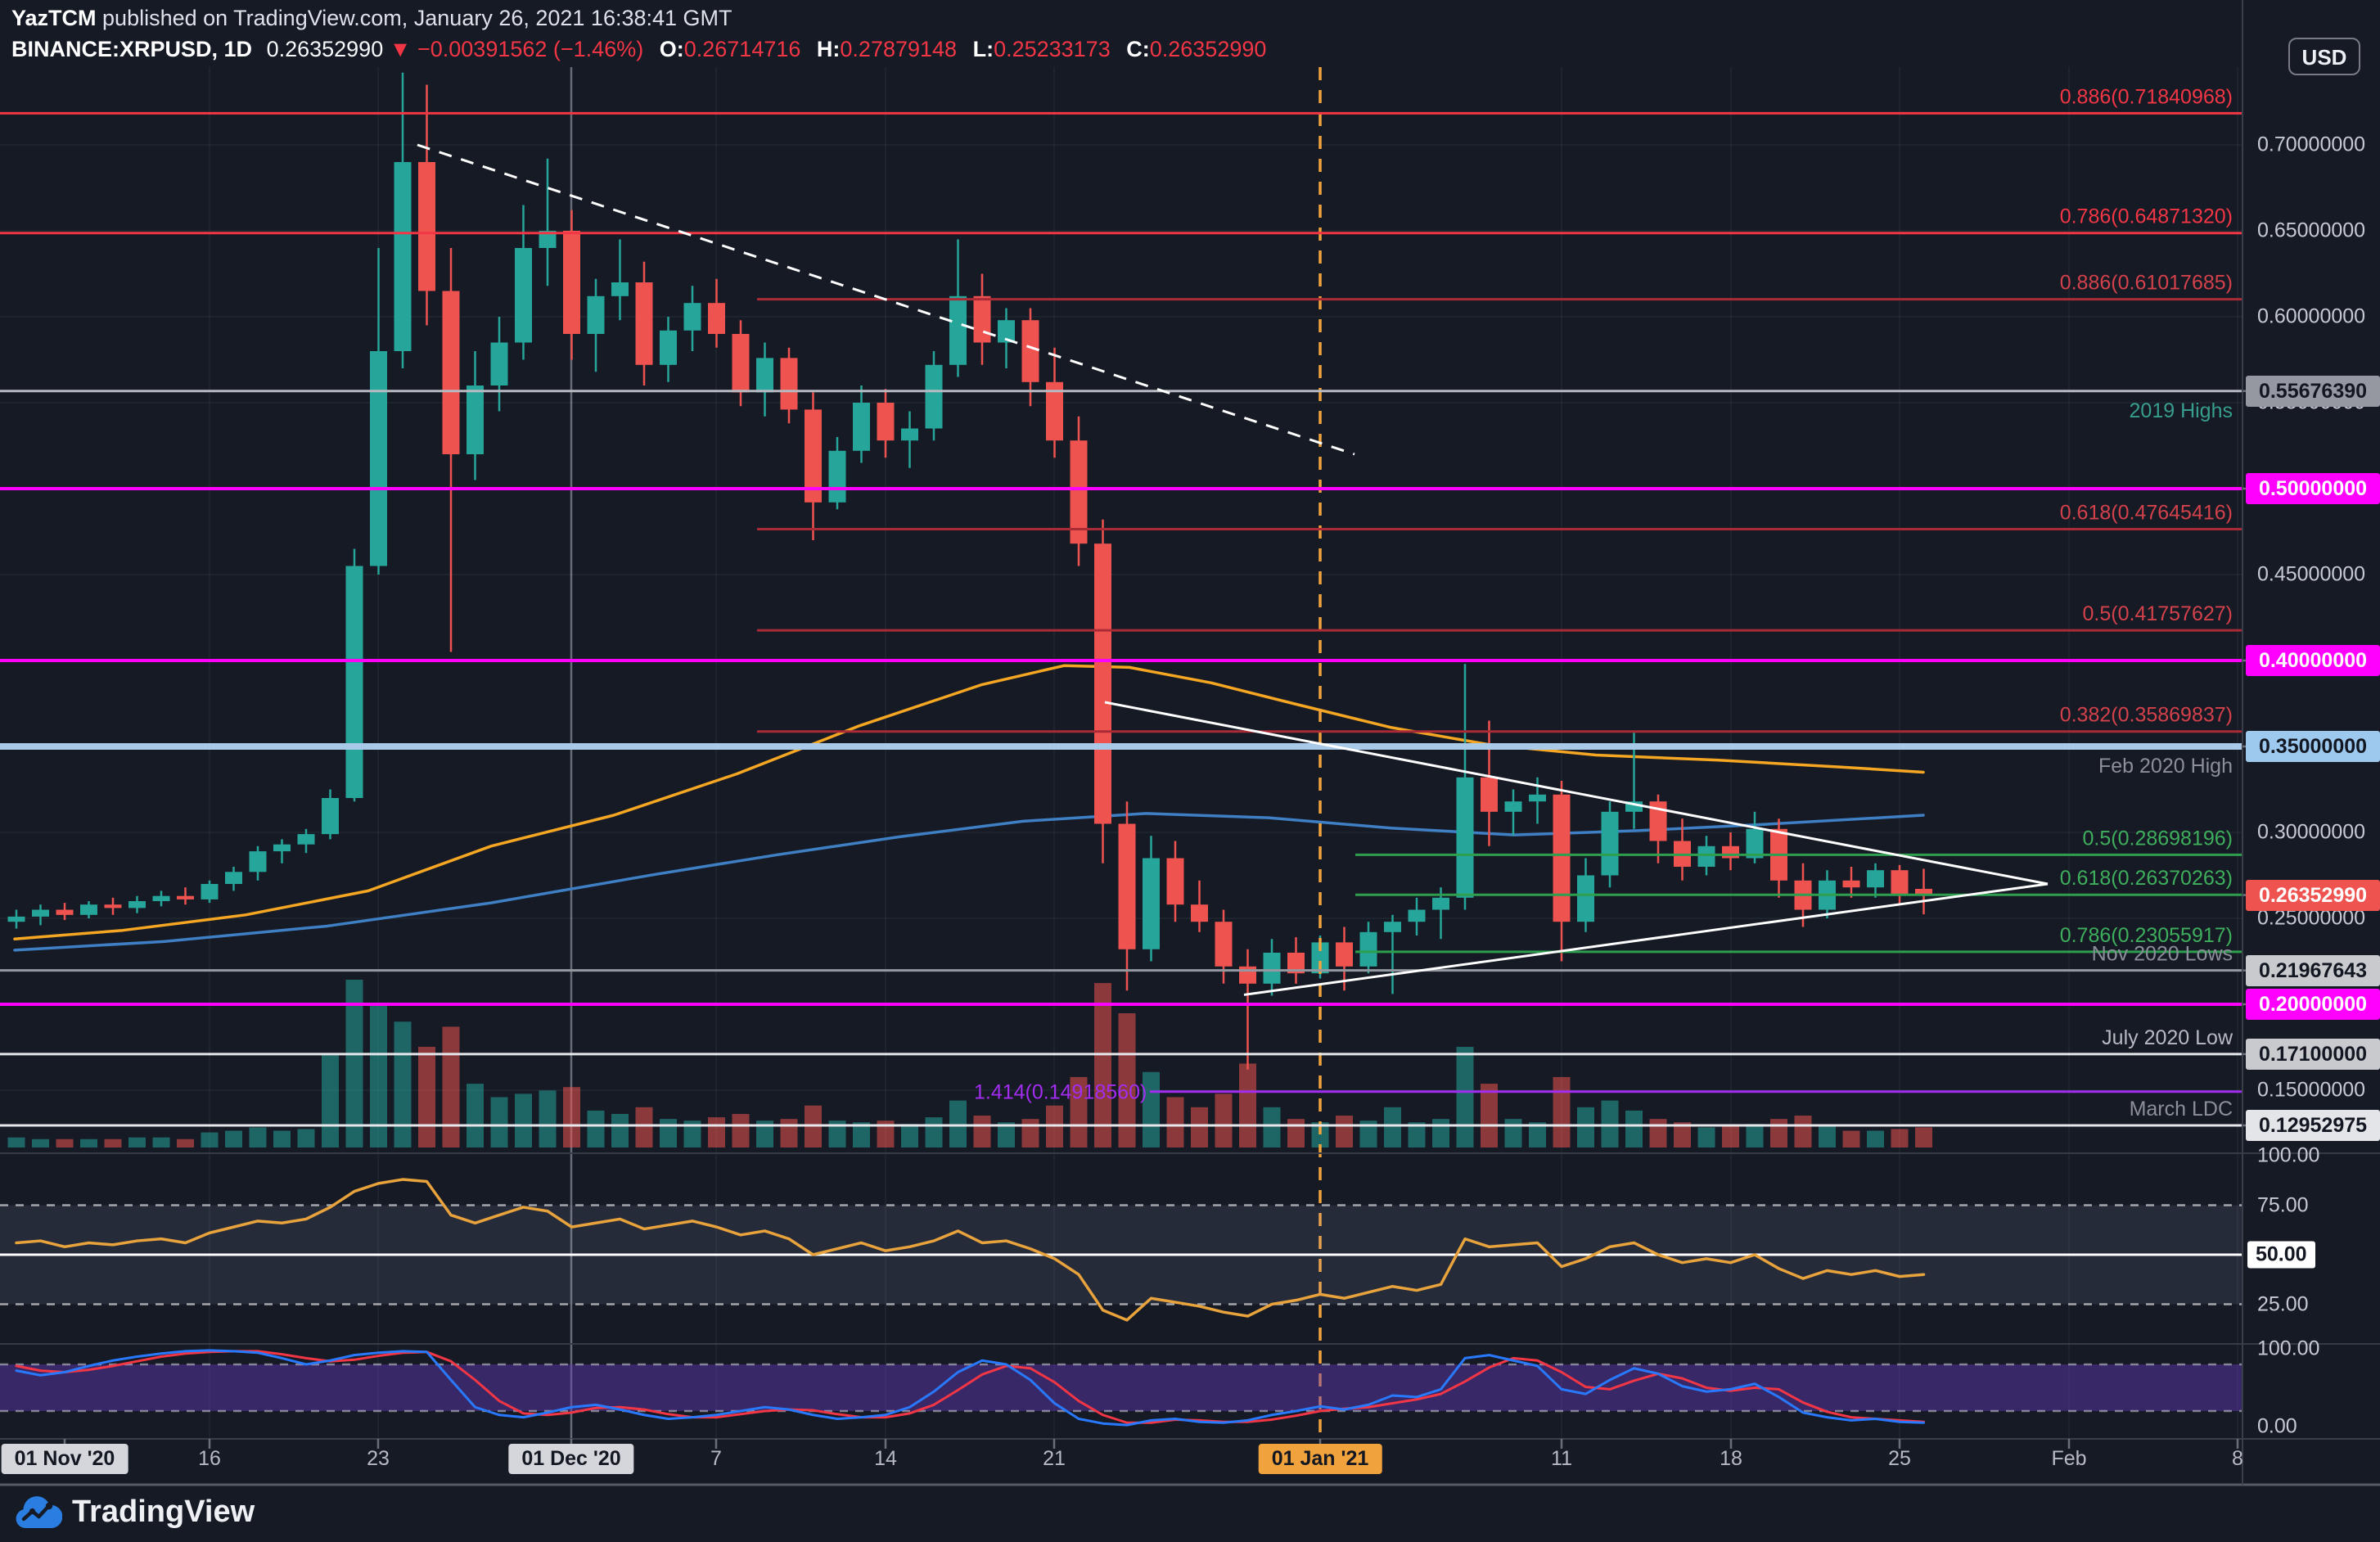 The width and height of the screenshot is (2380, 1542). I want to click on price-badge: 0.21967643, so click(2313, 970).